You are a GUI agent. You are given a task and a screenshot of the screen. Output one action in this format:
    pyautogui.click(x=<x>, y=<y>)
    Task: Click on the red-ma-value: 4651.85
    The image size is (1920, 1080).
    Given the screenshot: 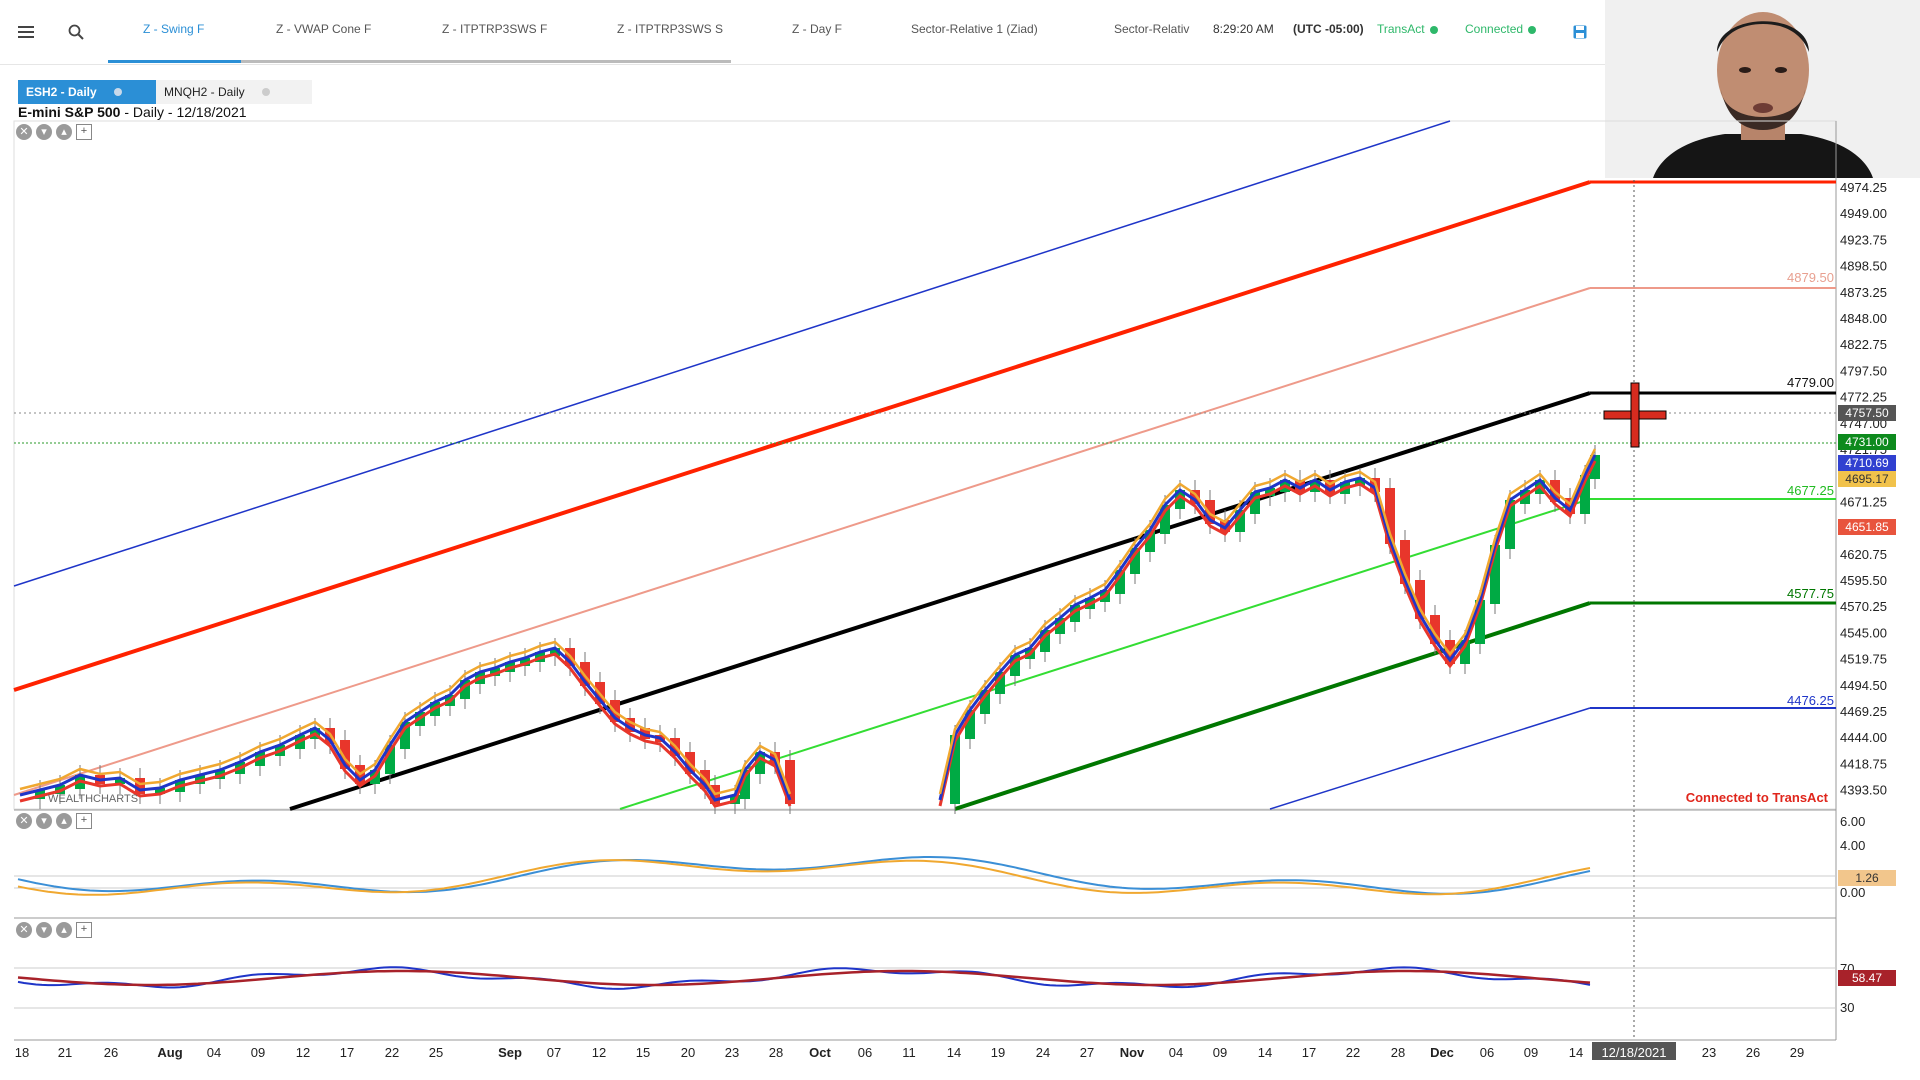 What is the action you would take?
    pyautogui.click(x=1867, y=527)
    